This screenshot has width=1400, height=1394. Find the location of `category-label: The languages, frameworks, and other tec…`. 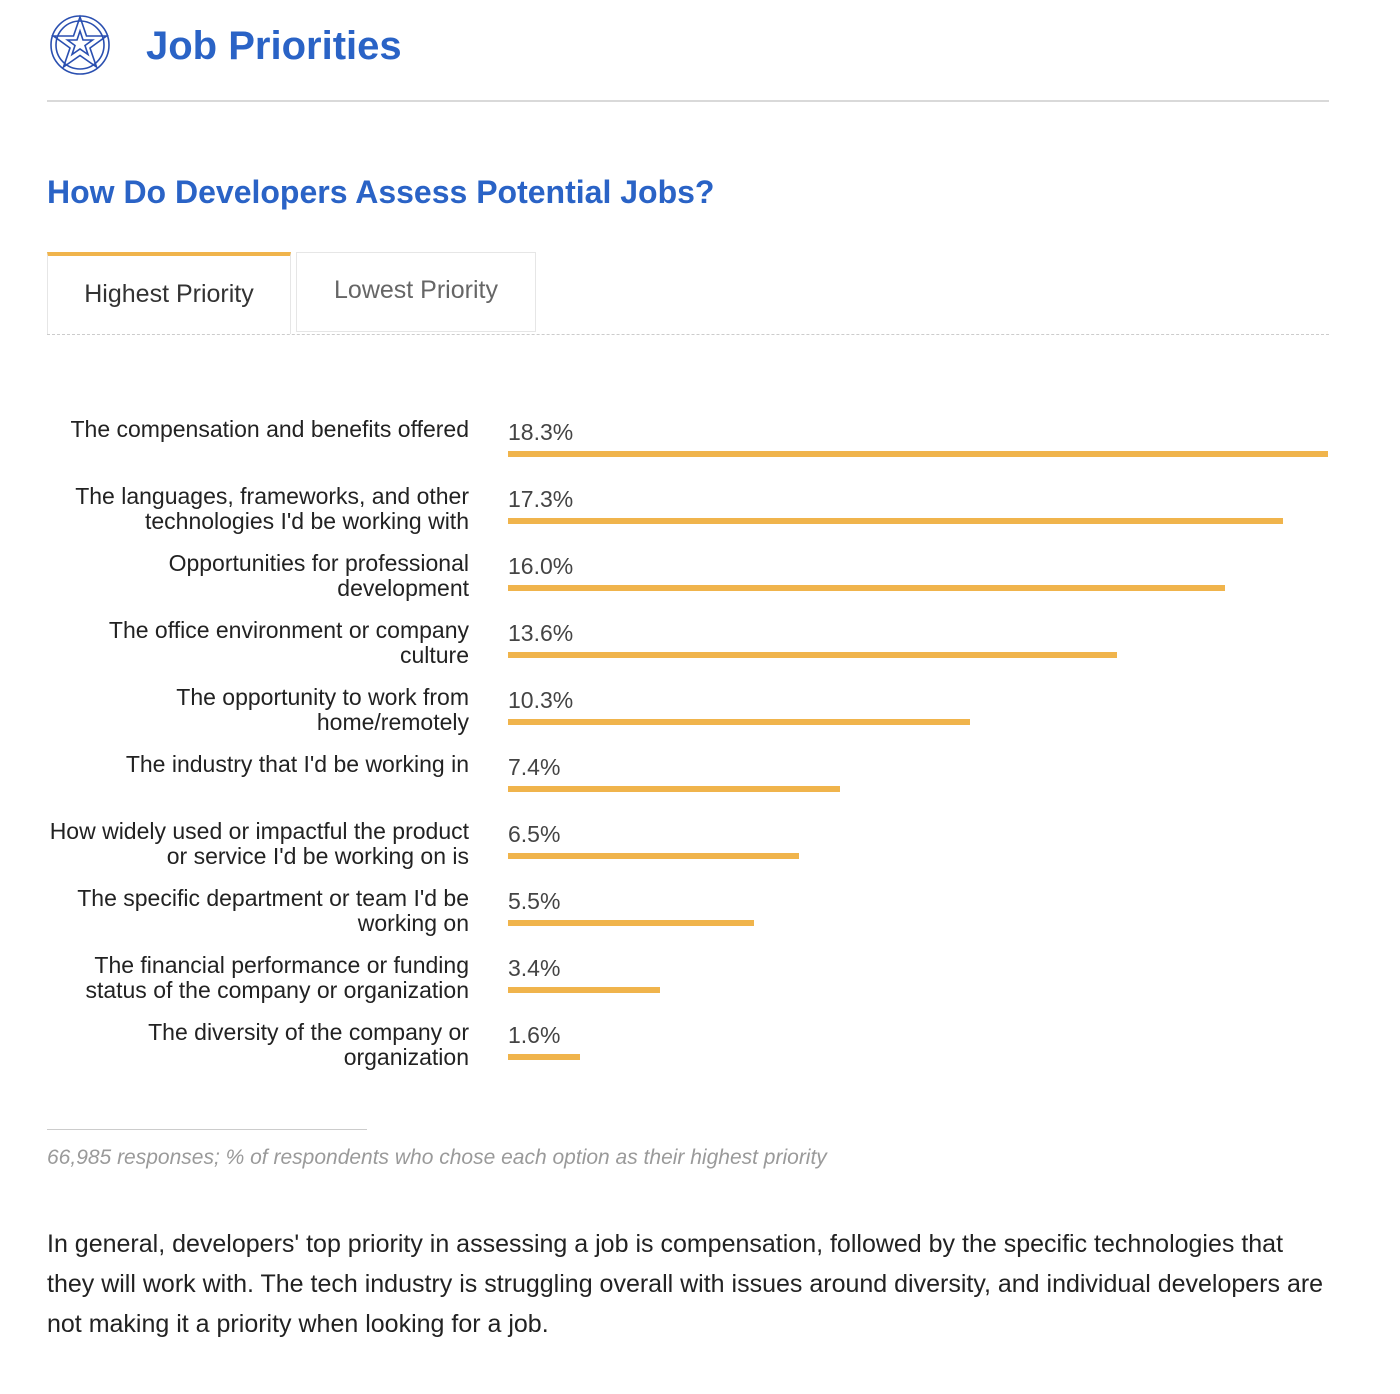

category-label: The languages, frameworks, and other tec… is located at coordinates (272, 508).